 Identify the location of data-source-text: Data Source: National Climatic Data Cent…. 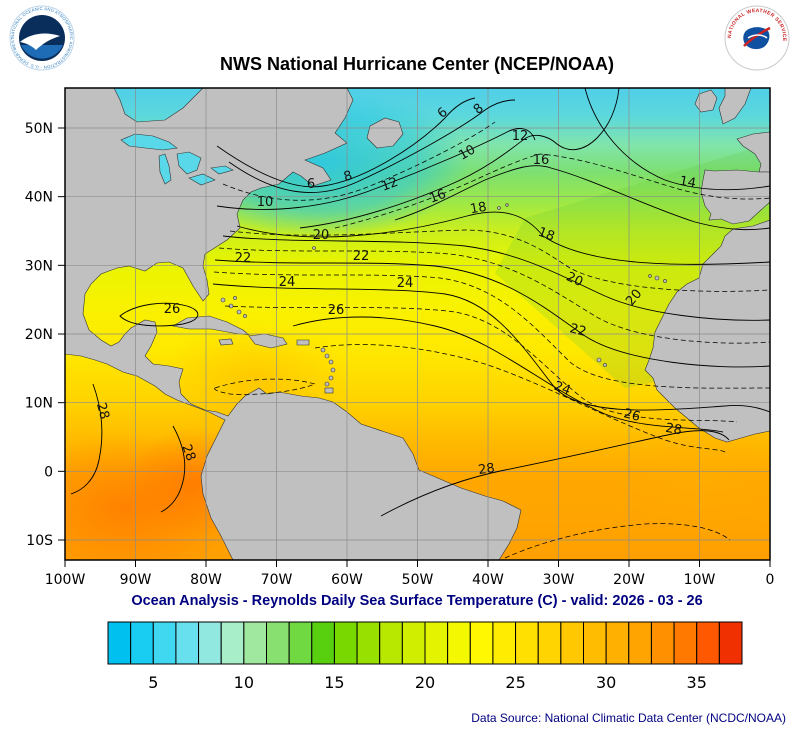
(628, 718).